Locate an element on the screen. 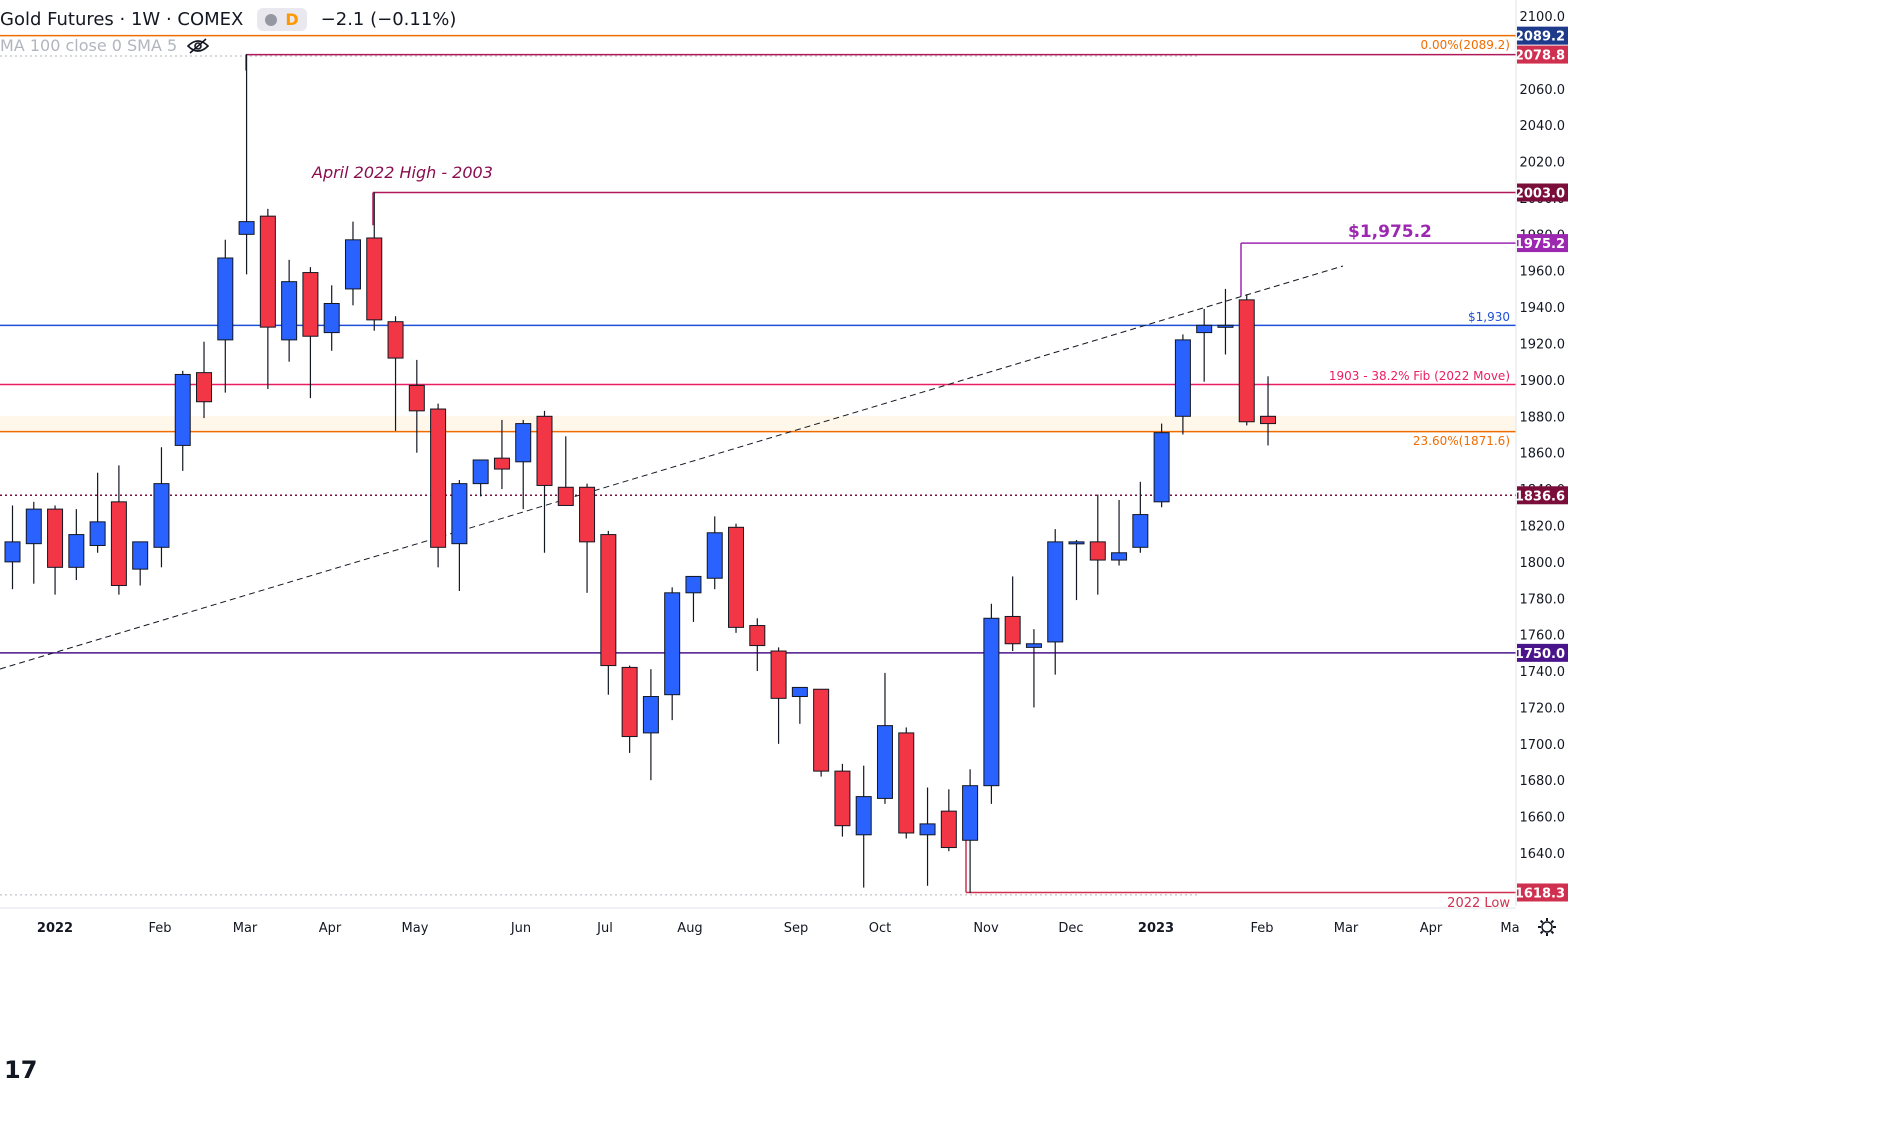 The height and width of the screenshot is (1138, 1901). gear-ring is located at coordinates (1547, 927).